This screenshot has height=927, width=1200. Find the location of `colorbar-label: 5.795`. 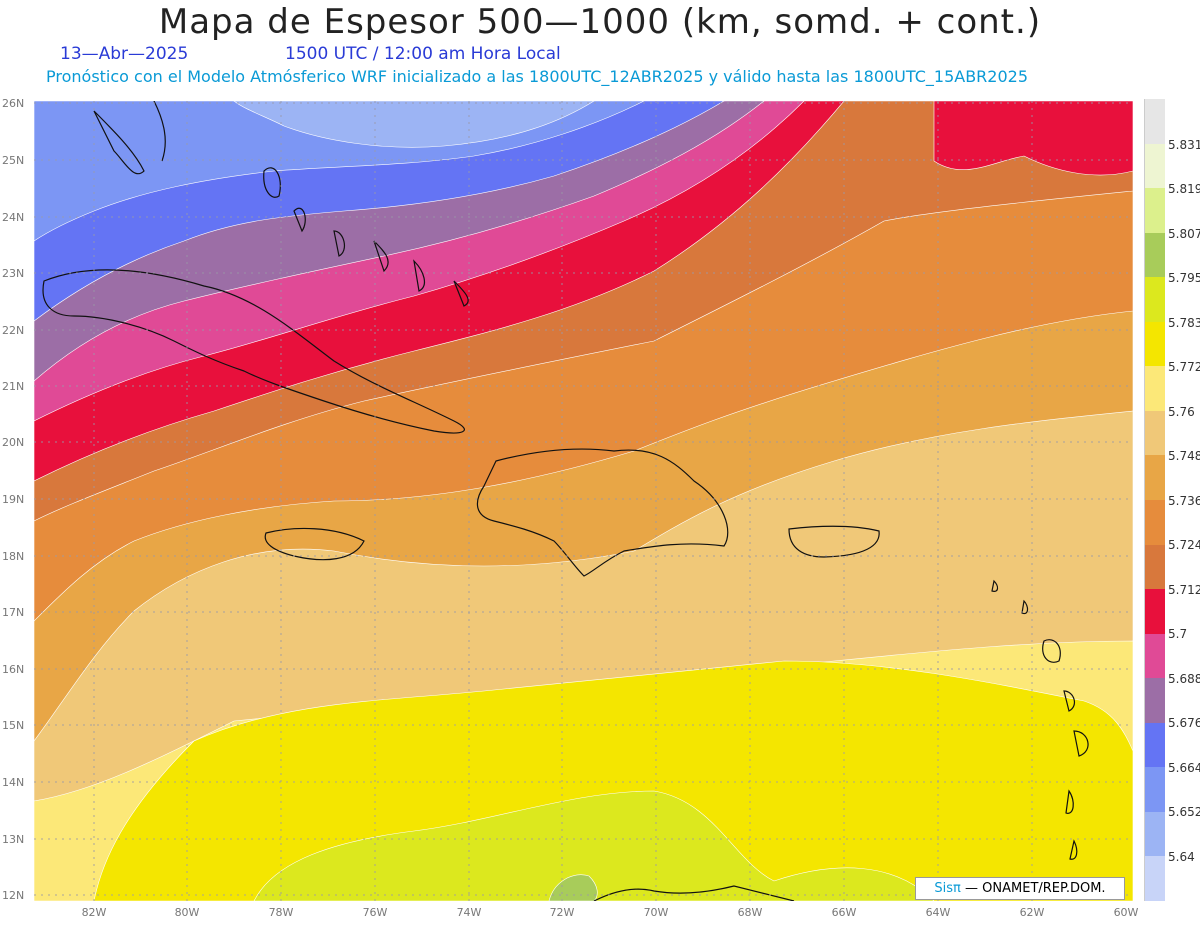

colorbar-label: 5.795 is located at coordinates (1184, 278).